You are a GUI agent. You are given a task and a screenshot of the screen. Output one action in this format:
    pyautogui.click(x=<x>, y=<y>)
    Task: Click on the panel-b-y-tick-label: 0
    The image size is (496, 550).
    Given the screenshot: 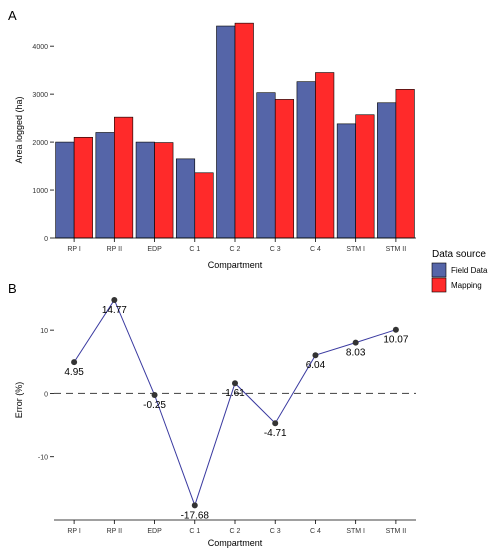 What is the action you would take?
    pyautogui.click(x=46, y=394)
    